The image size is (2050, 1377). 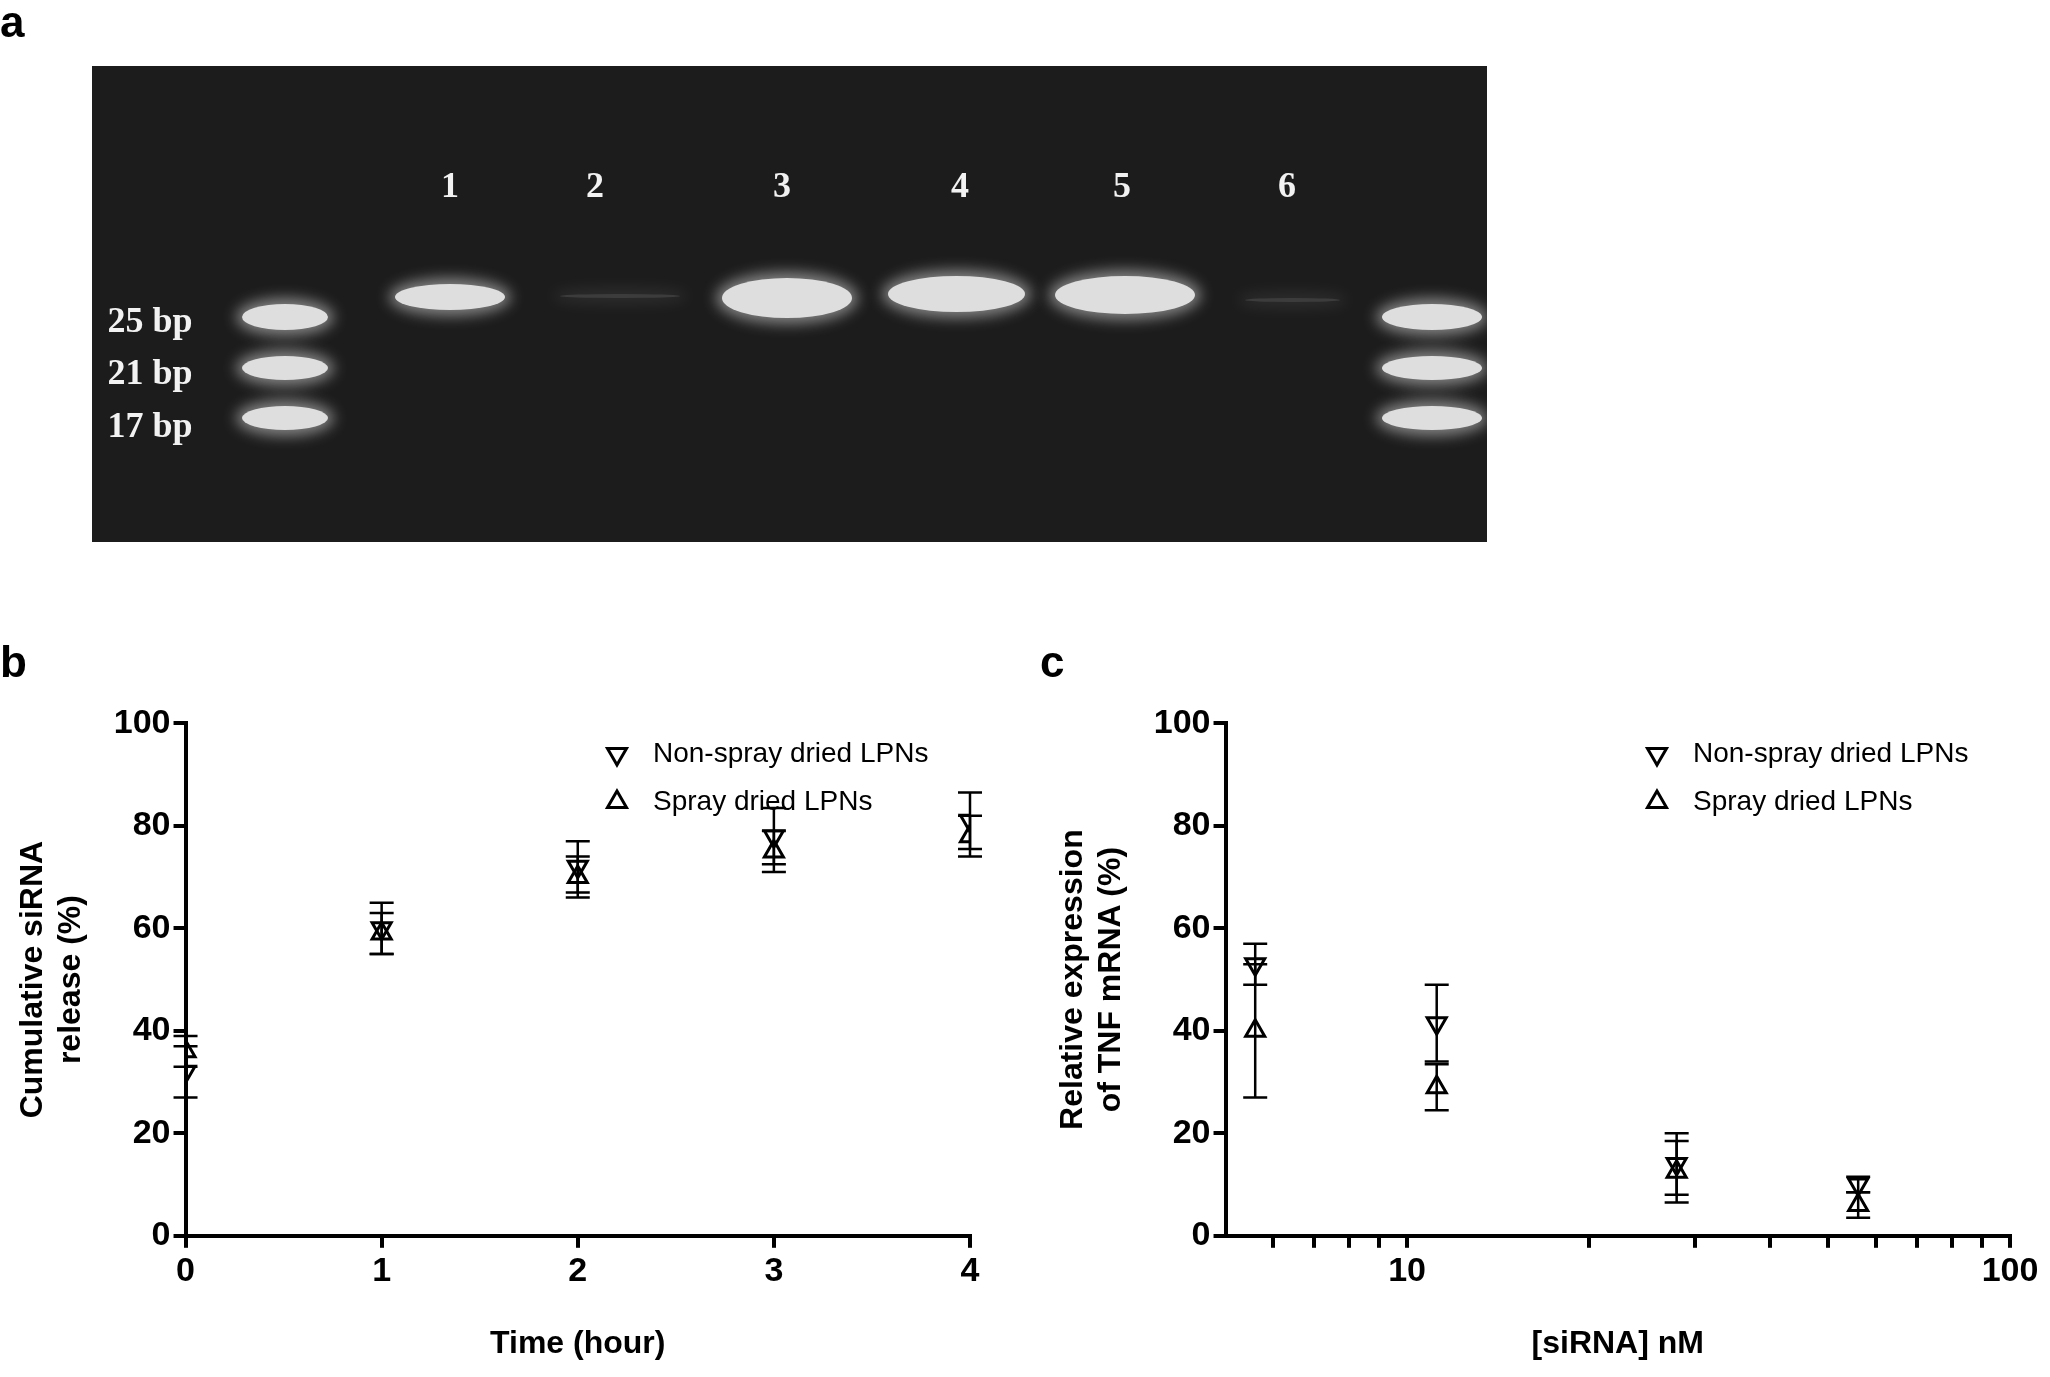 I want to click on chart-title: c, so click(x=1052, y=661).